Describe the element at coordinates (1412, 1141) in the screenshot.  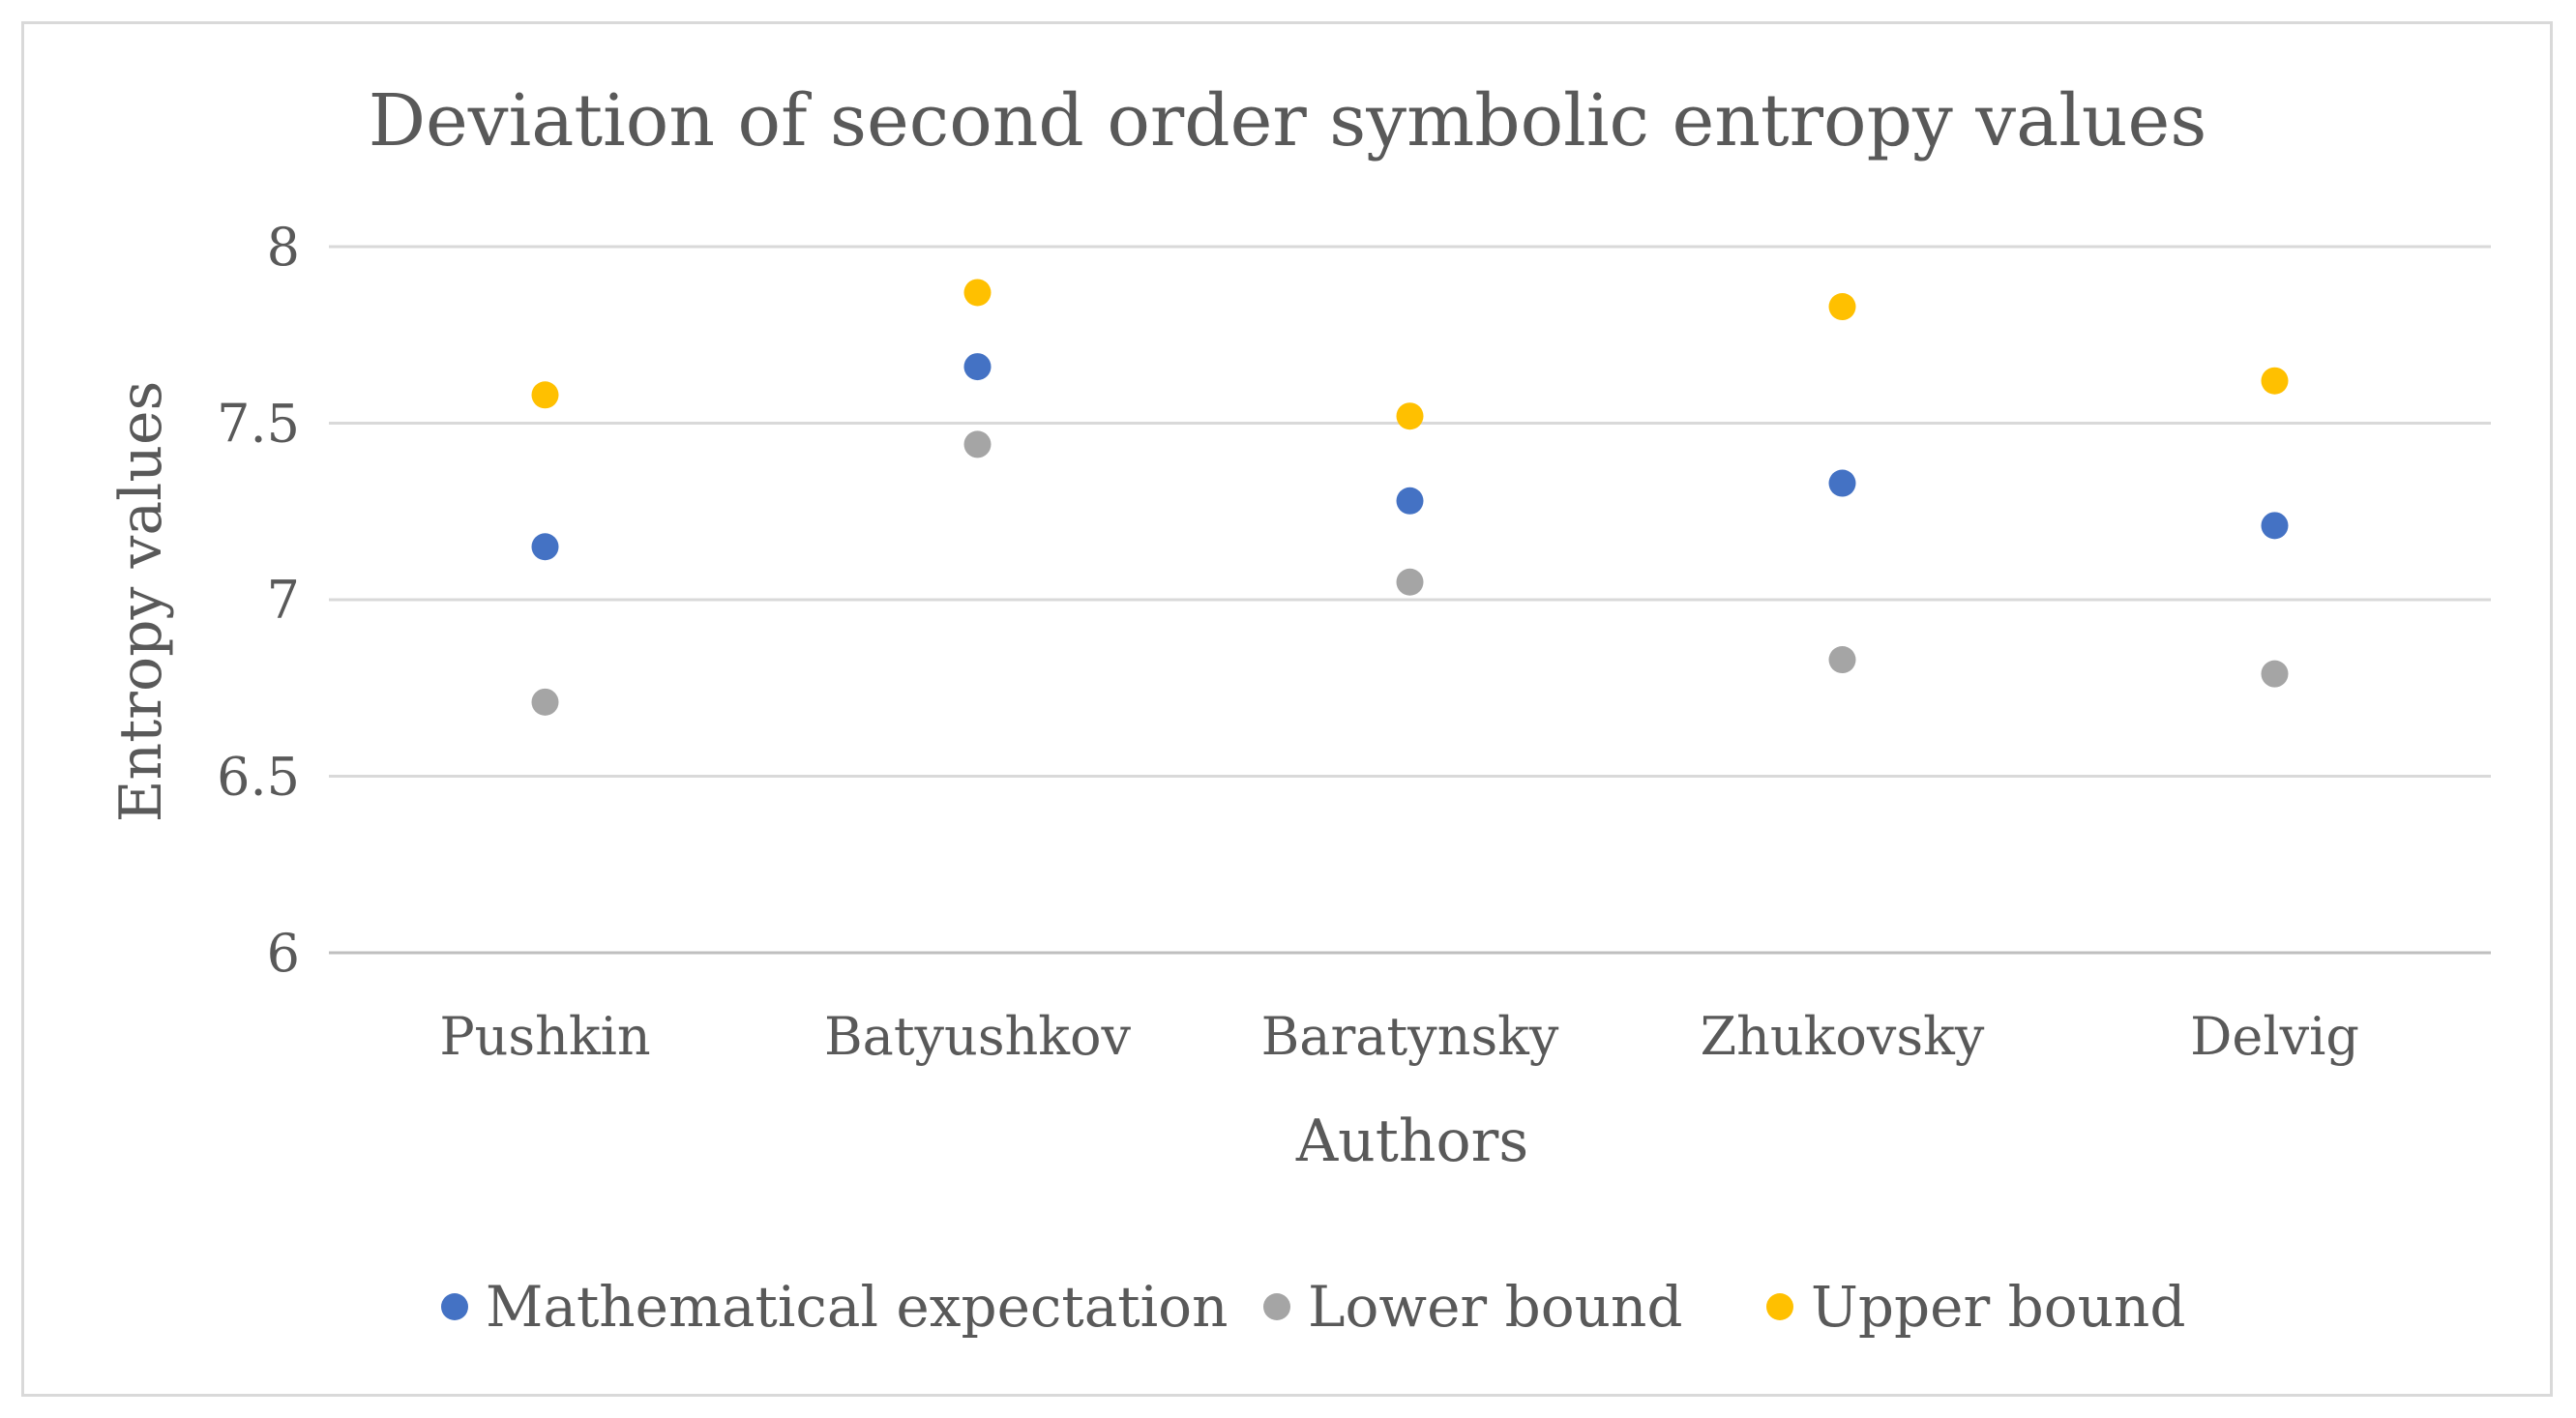
I see `x-axis-title: Authors` at that location.